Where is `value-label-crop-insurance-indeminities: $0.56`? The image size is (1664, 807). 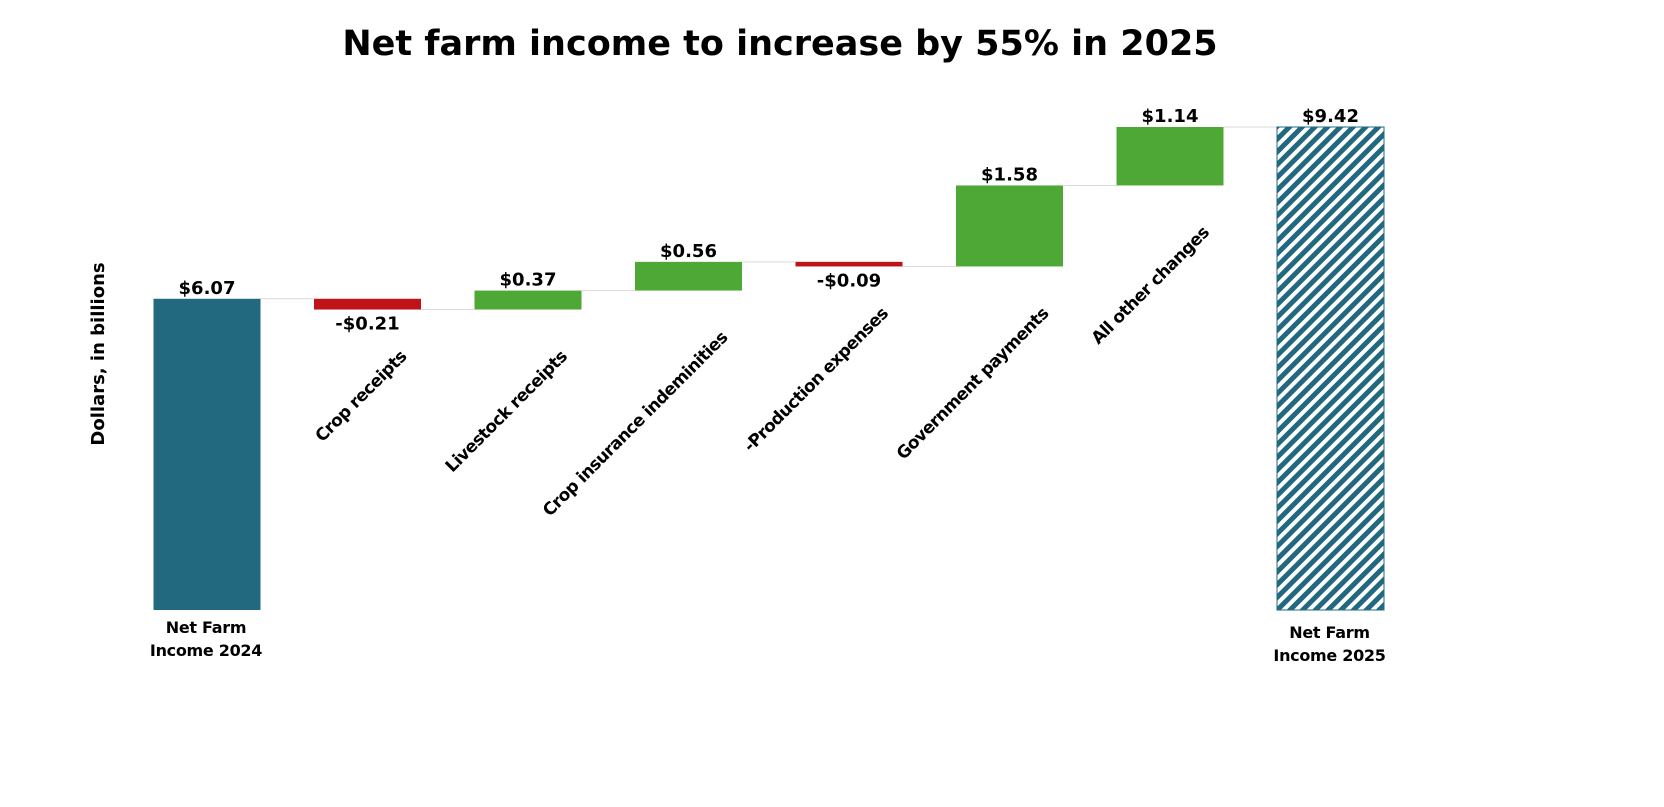
value-label-crop-insurance-indeminities: $0.56 is located at coordinates (688, 251).